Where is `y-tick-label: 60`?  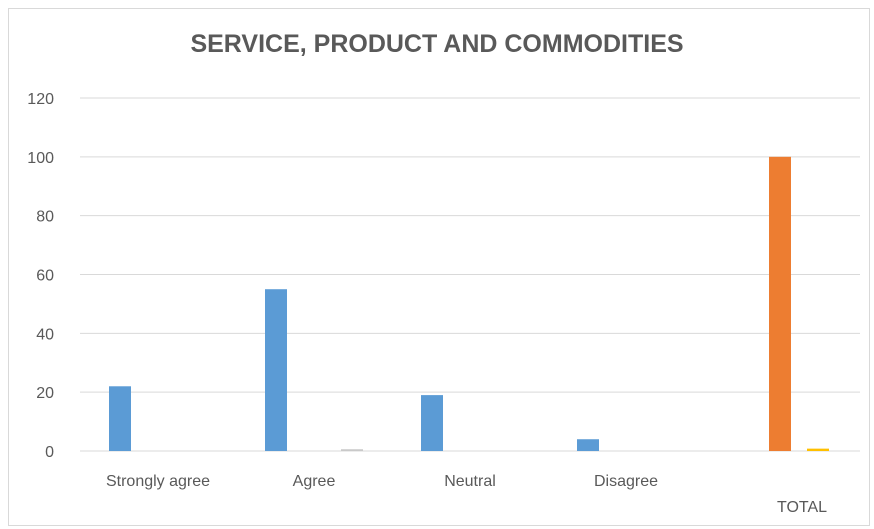
y-tick-label: 60 is located at coordinates (45, 276).